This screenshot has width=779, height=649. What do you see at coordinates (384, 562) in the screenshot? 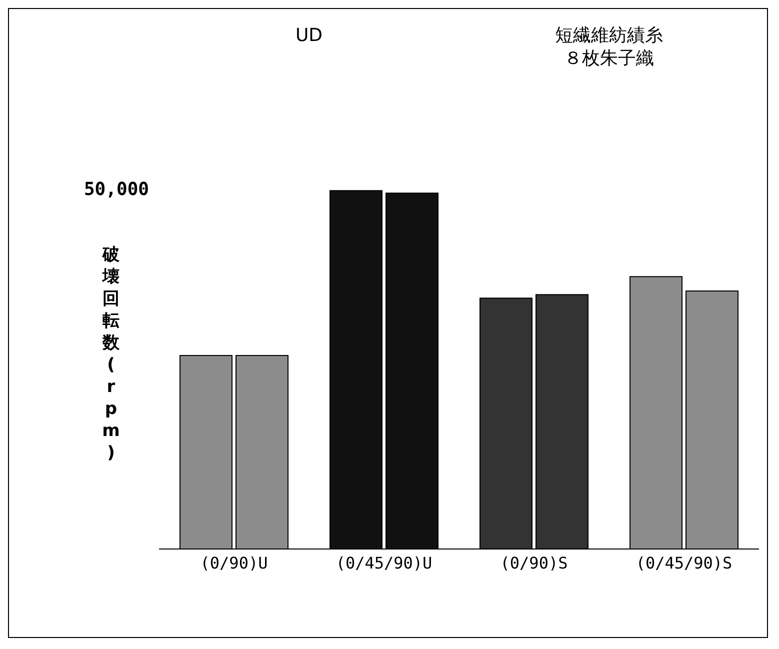
I see `x-tick-label: (0/45/90)U` at bounding box center [384, 562].